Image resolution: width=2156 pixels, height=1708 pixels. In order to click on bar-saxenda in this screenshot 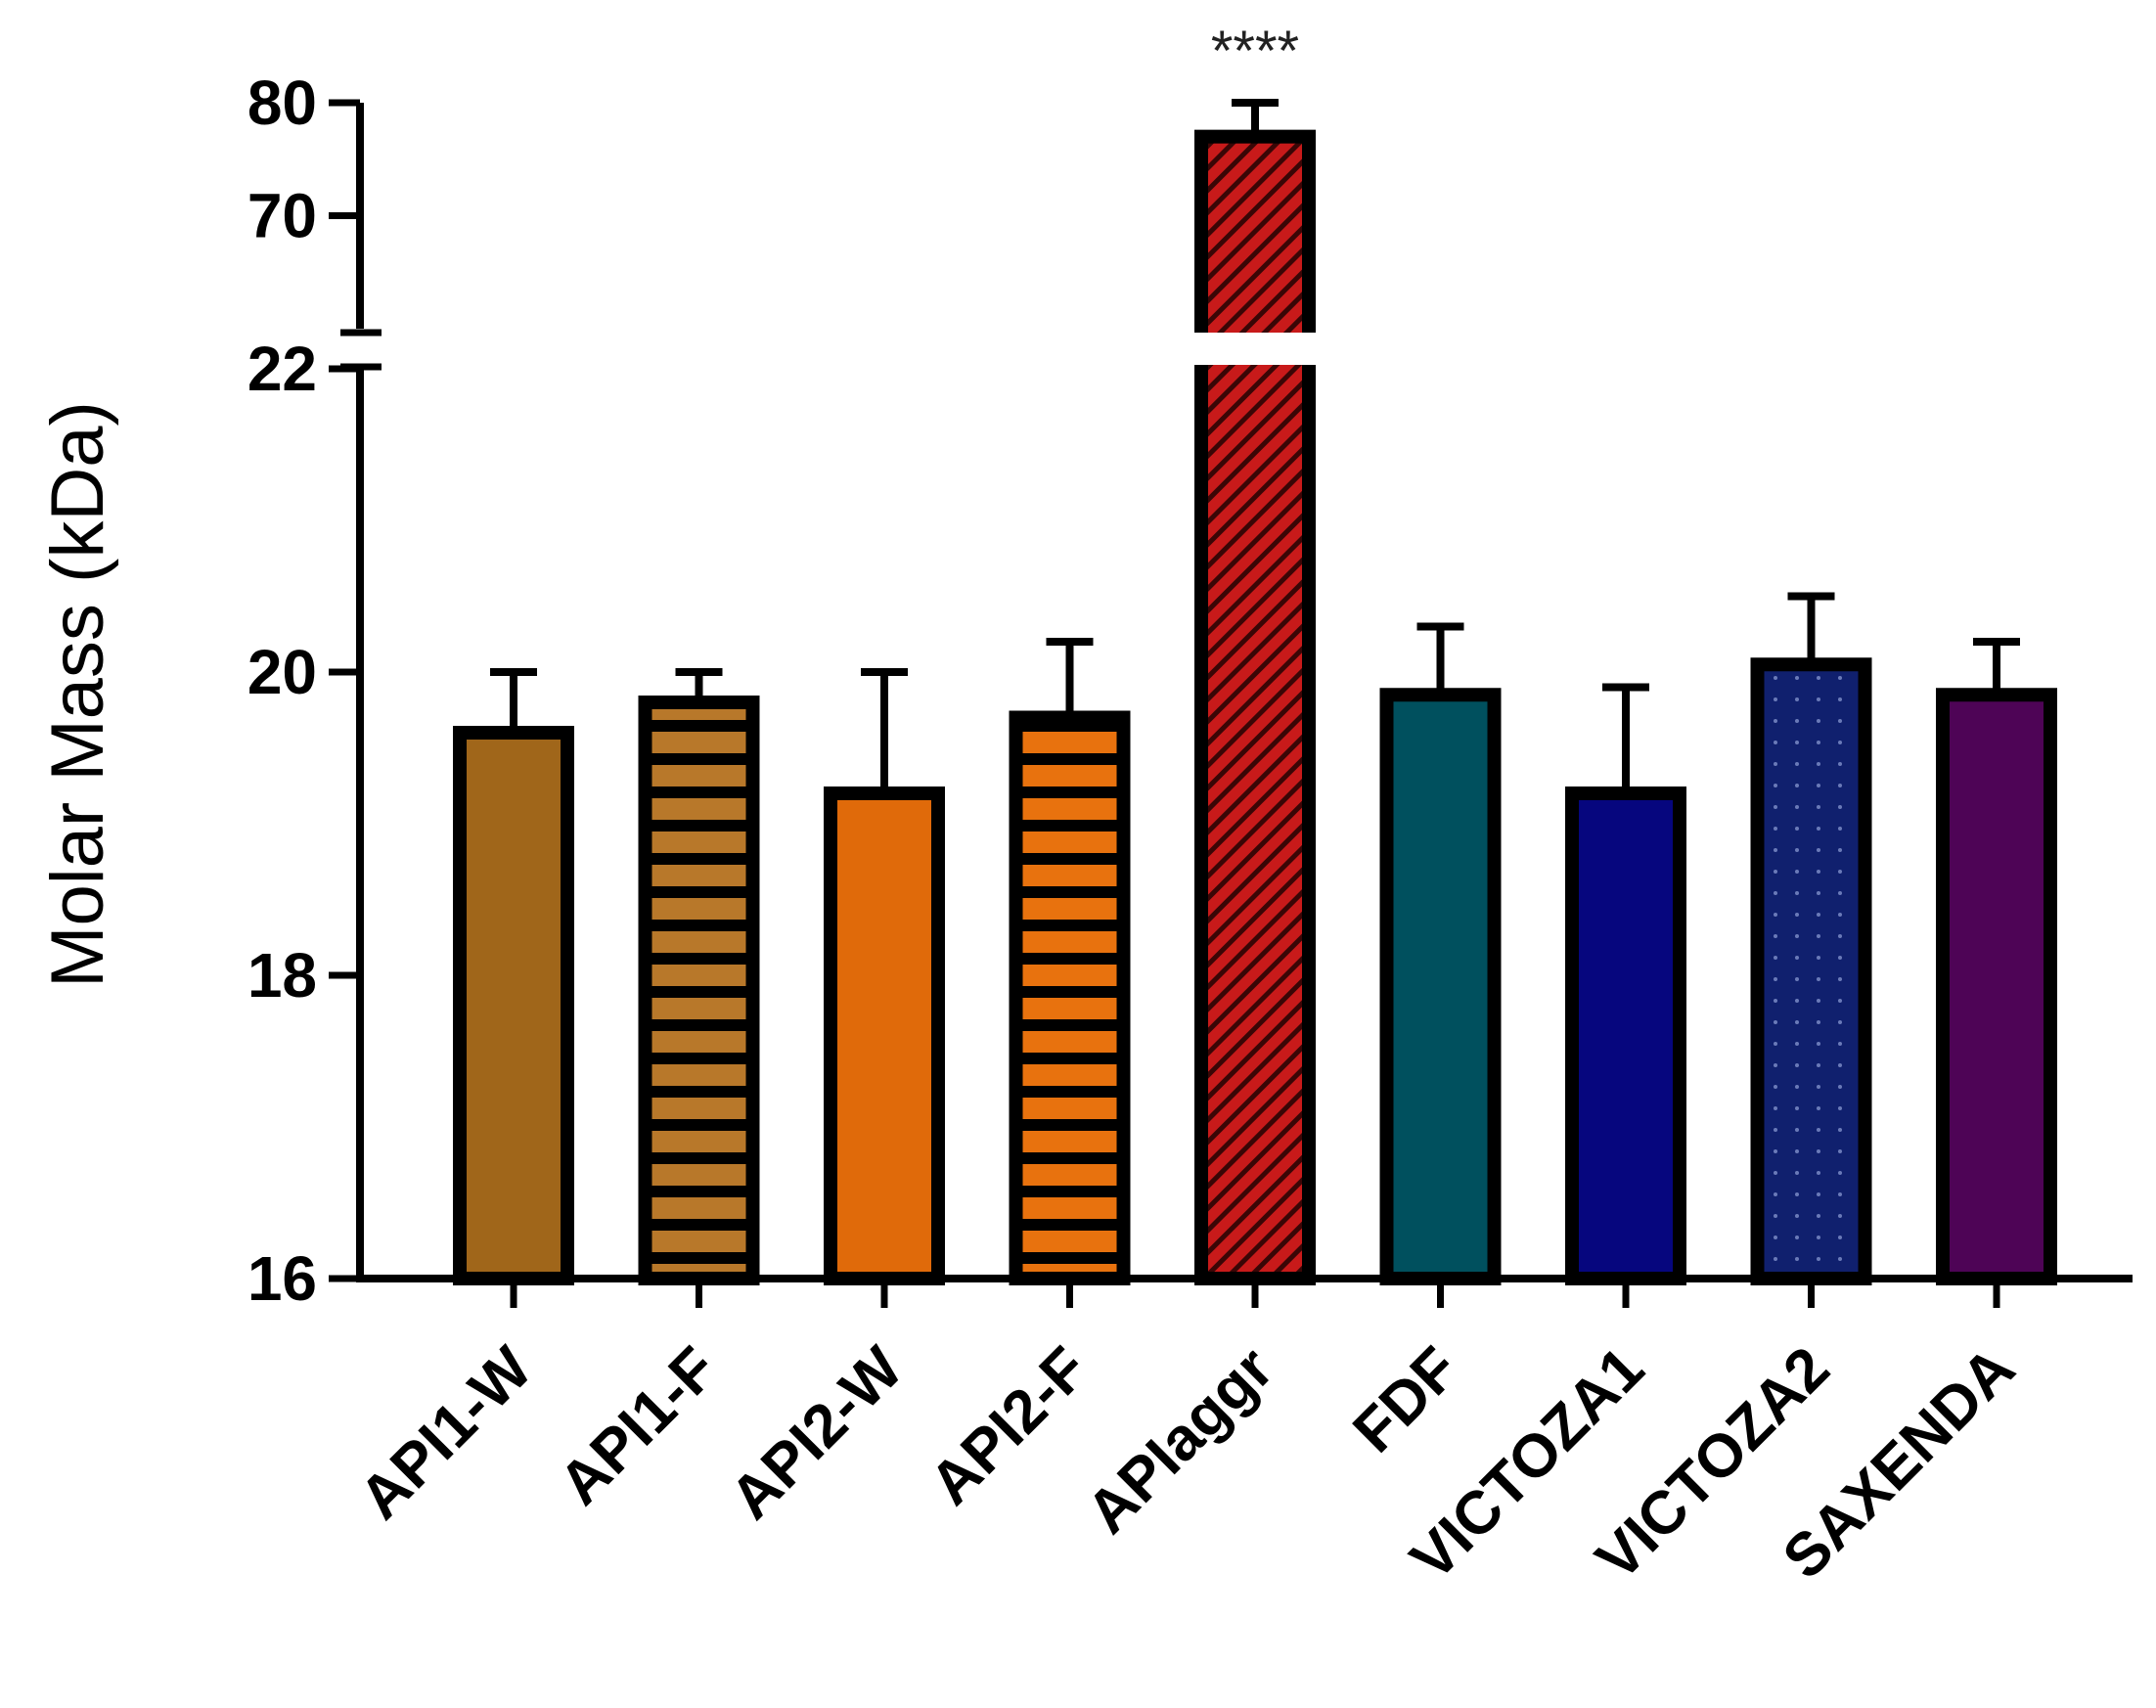, I will do `click(1996, 986)`.